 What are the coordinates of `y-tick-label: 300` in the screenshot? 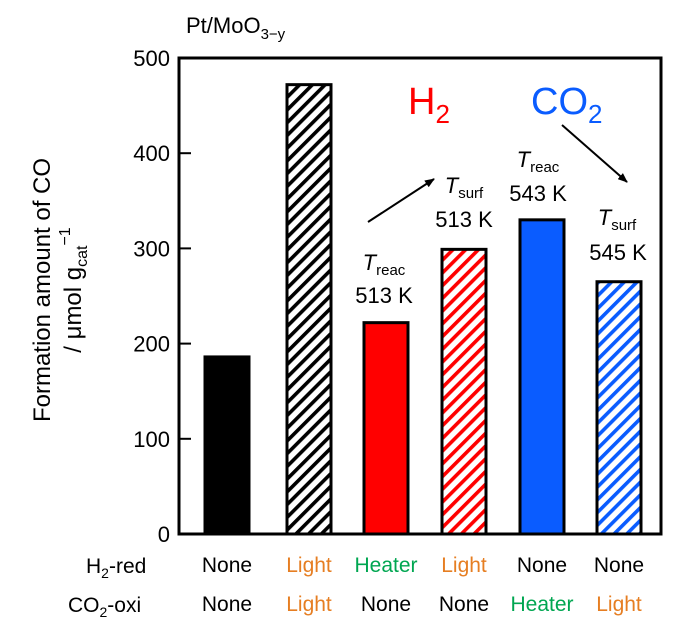 It's located at (151, 248).